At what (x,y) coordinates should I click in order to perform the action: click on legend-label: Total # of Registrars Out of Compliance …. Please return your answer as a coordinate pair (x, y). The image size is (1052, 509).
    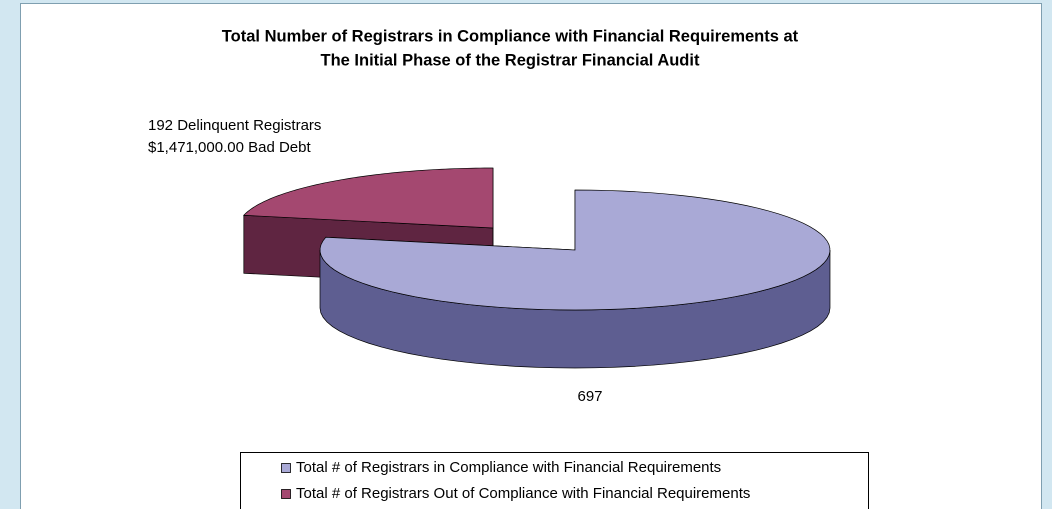
    Looking at the image, I should click on (523, 493).